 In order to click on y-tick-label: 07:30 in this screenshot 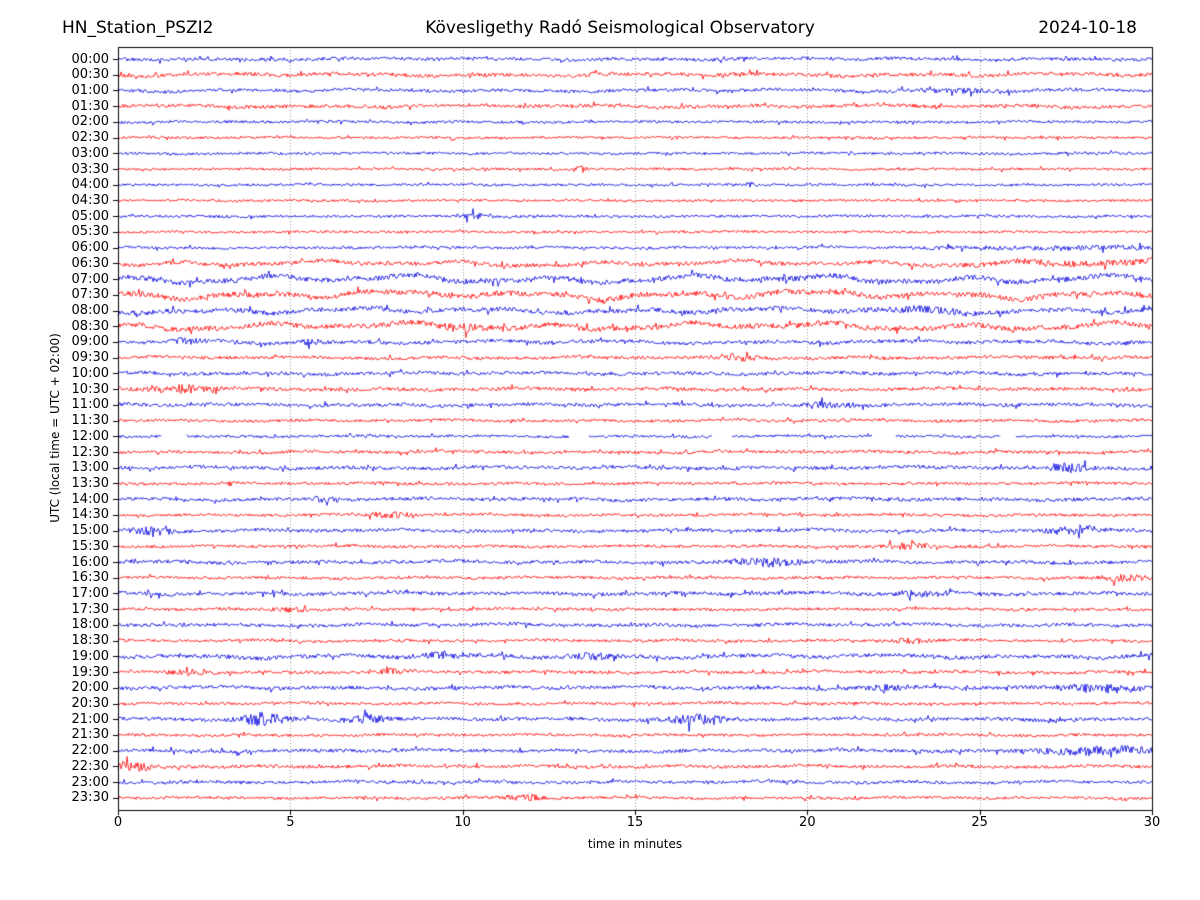, I will do `click(90, 295)`.